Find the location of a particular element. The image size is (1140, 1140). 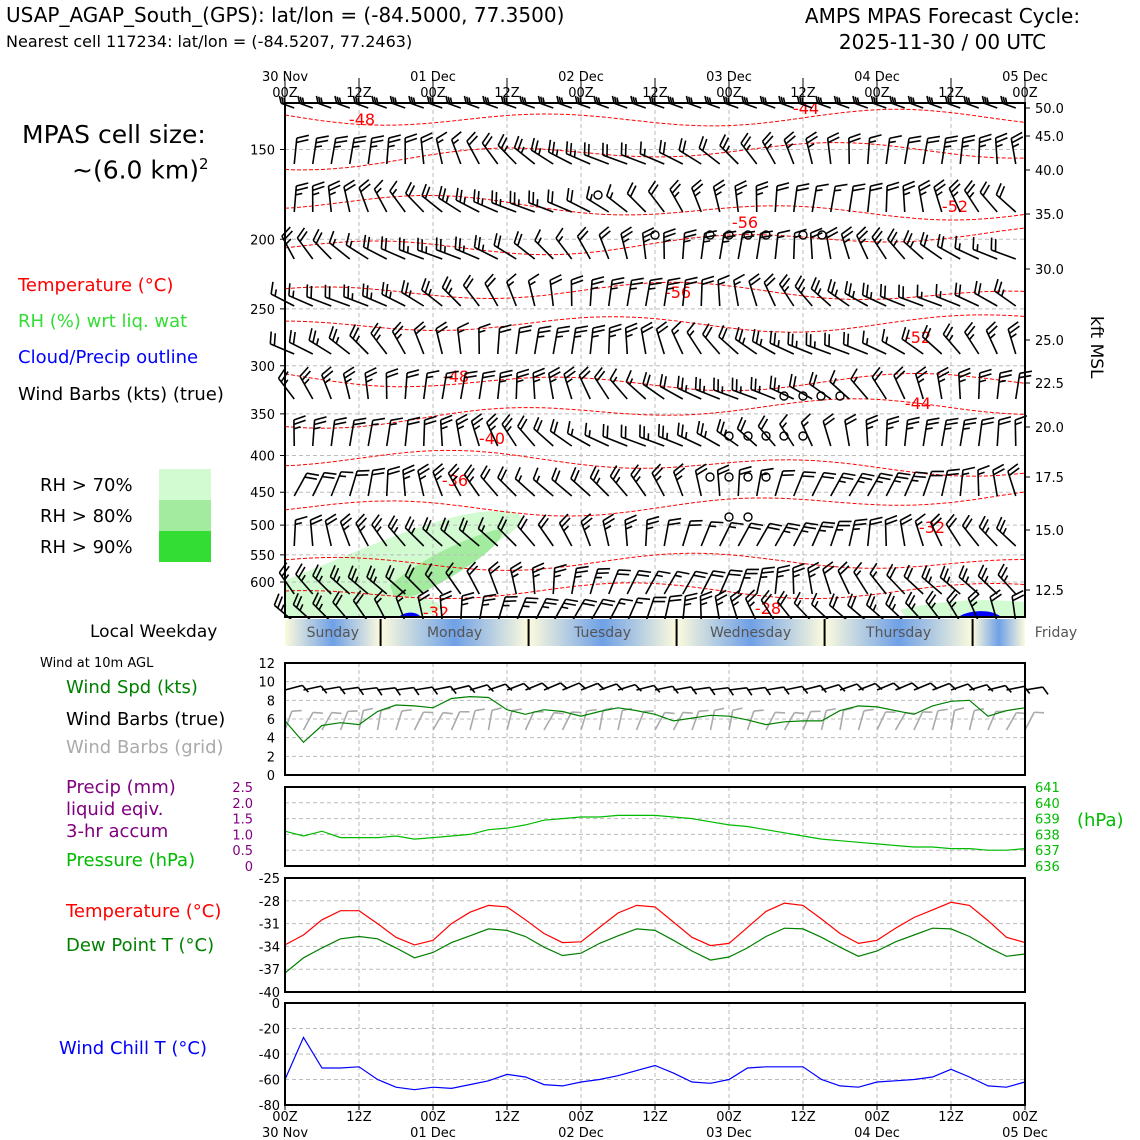

temperature-contour-label: -32 is located at coordinates (932, 527).